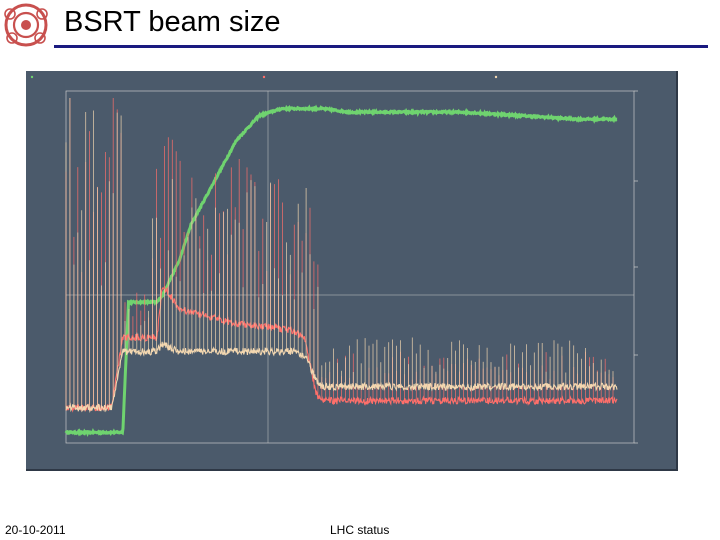 The image size is (720, 540). I want to click on title-divider, so click(381, 46).